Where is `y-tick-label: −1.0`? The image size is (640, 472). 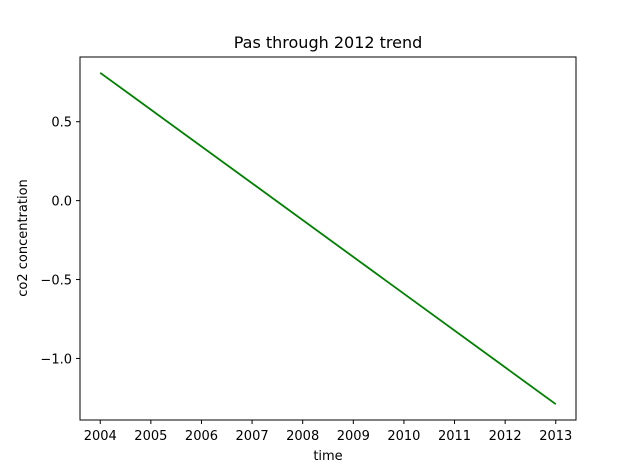
y-tick-label: −1.0 is located at coordinates (56, 359).